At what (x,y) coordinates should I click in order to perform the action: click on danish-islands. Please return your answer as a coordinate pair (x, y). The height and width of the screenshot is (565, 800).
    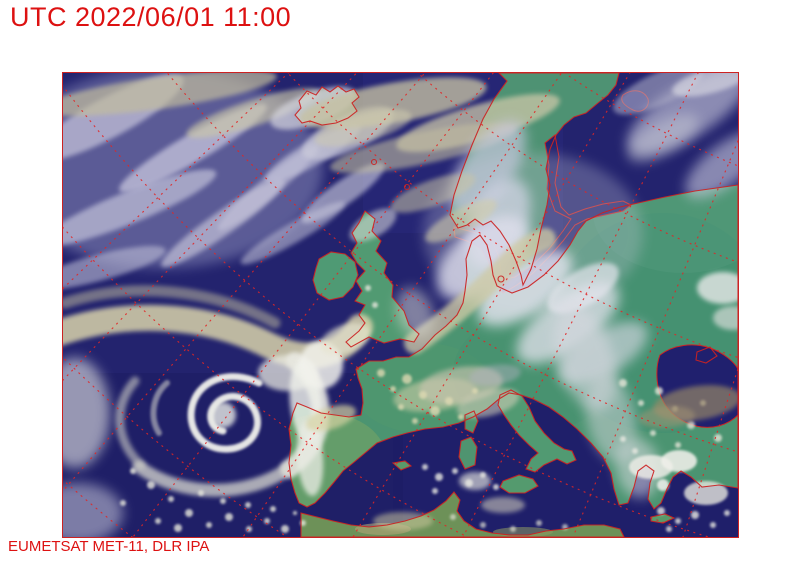
    Looking at the image, I should click on (501, 279).